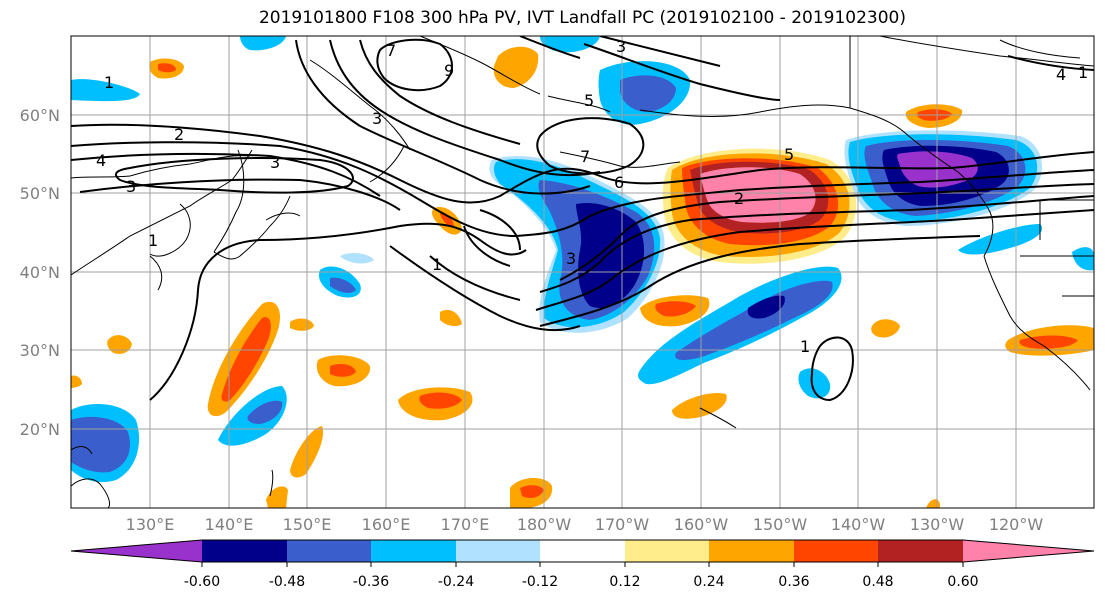  Describe the element at coordinates (229, 524) in the screenshot. I see `lon-label: 140°E` at that location.